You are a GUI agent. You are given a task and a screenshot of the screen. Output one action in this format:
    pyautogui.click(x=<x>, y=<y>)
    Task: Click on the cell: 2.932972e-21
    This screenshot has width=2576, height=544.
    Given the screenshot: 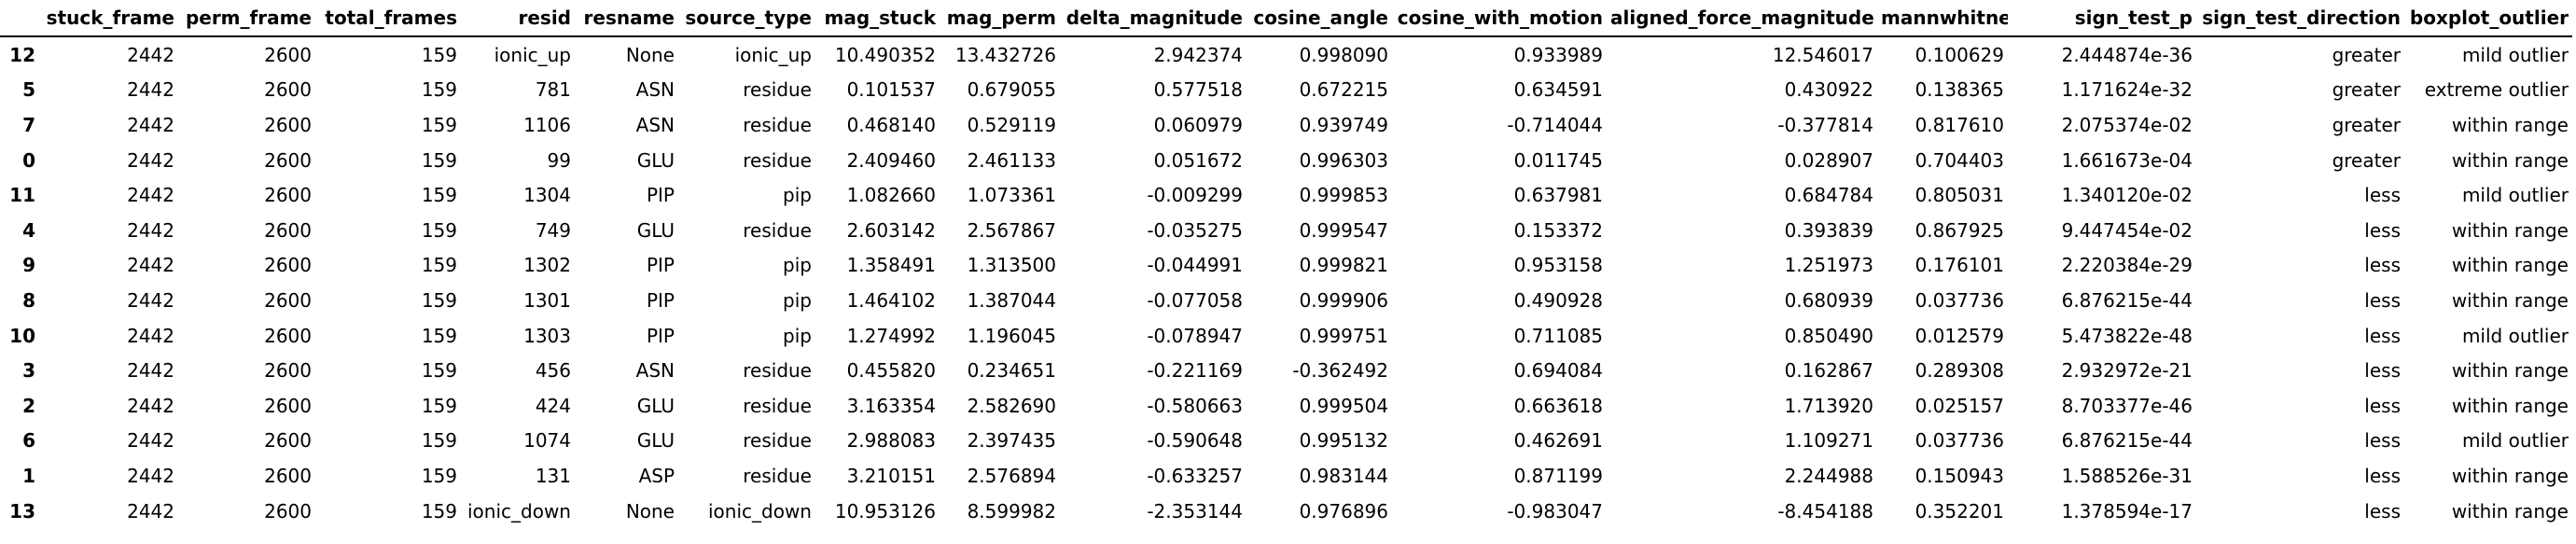 What is the action you would take?
    pyautogui.click(x=2127, y=371)
    